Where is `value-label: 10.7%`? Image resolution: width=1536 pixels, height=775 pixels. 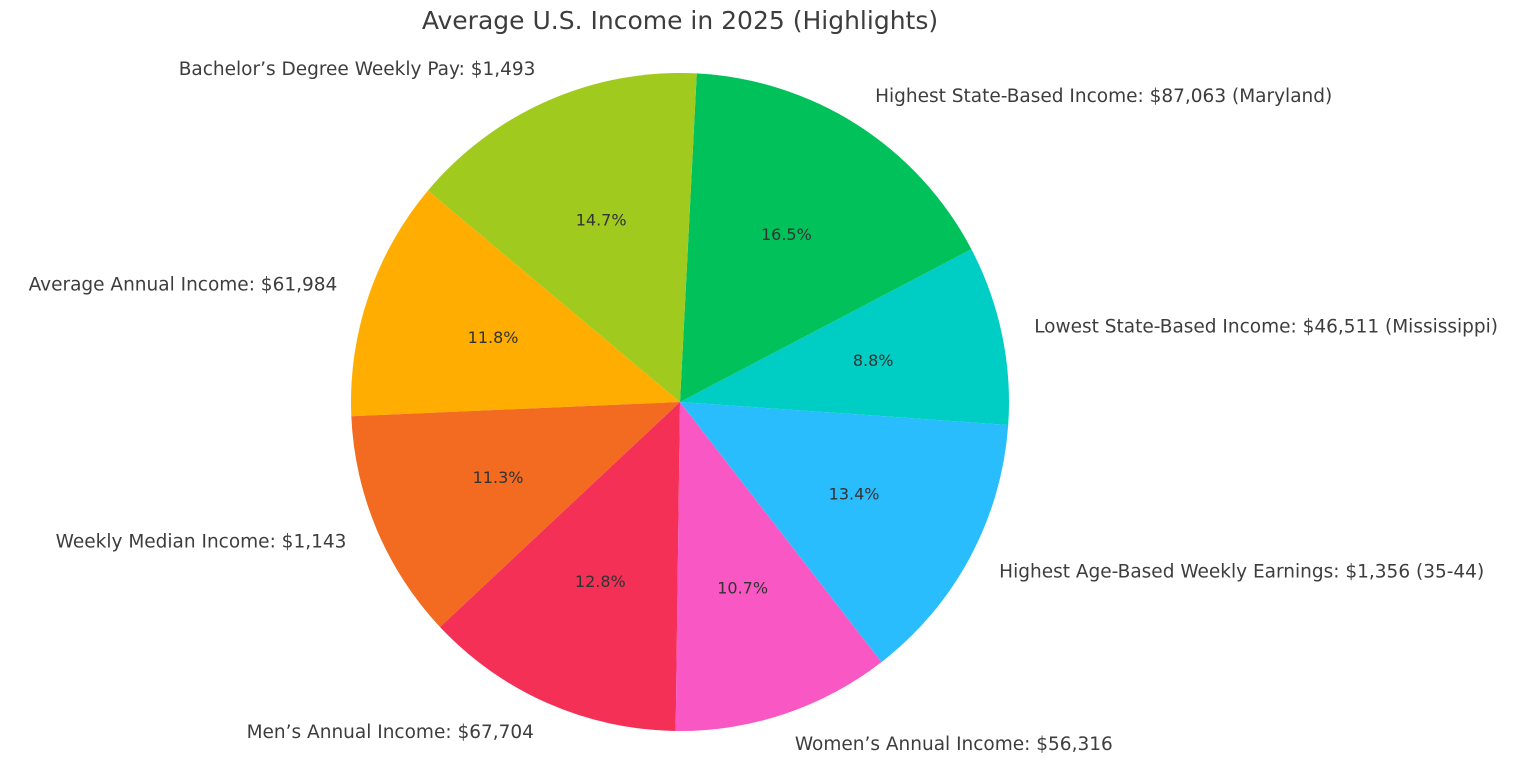
value-label: 10.7% is located at coordinates (742, 588).